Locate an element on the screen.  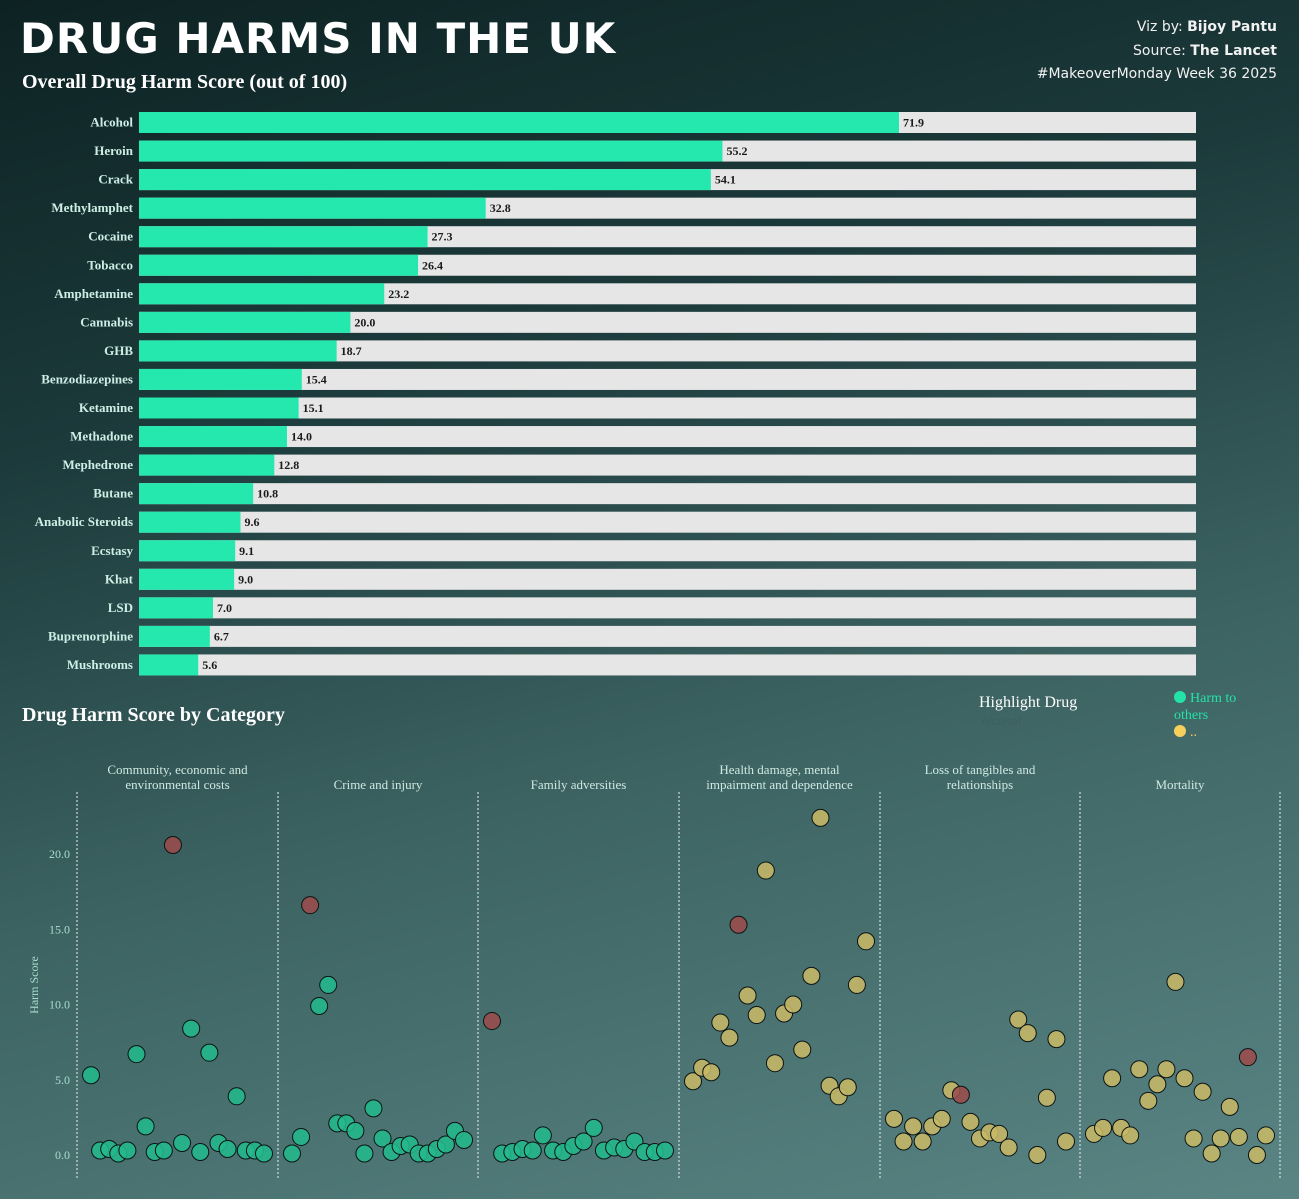
bar-row-ketamine: Ketamine 15.1 is located at coordinates (637, 408).